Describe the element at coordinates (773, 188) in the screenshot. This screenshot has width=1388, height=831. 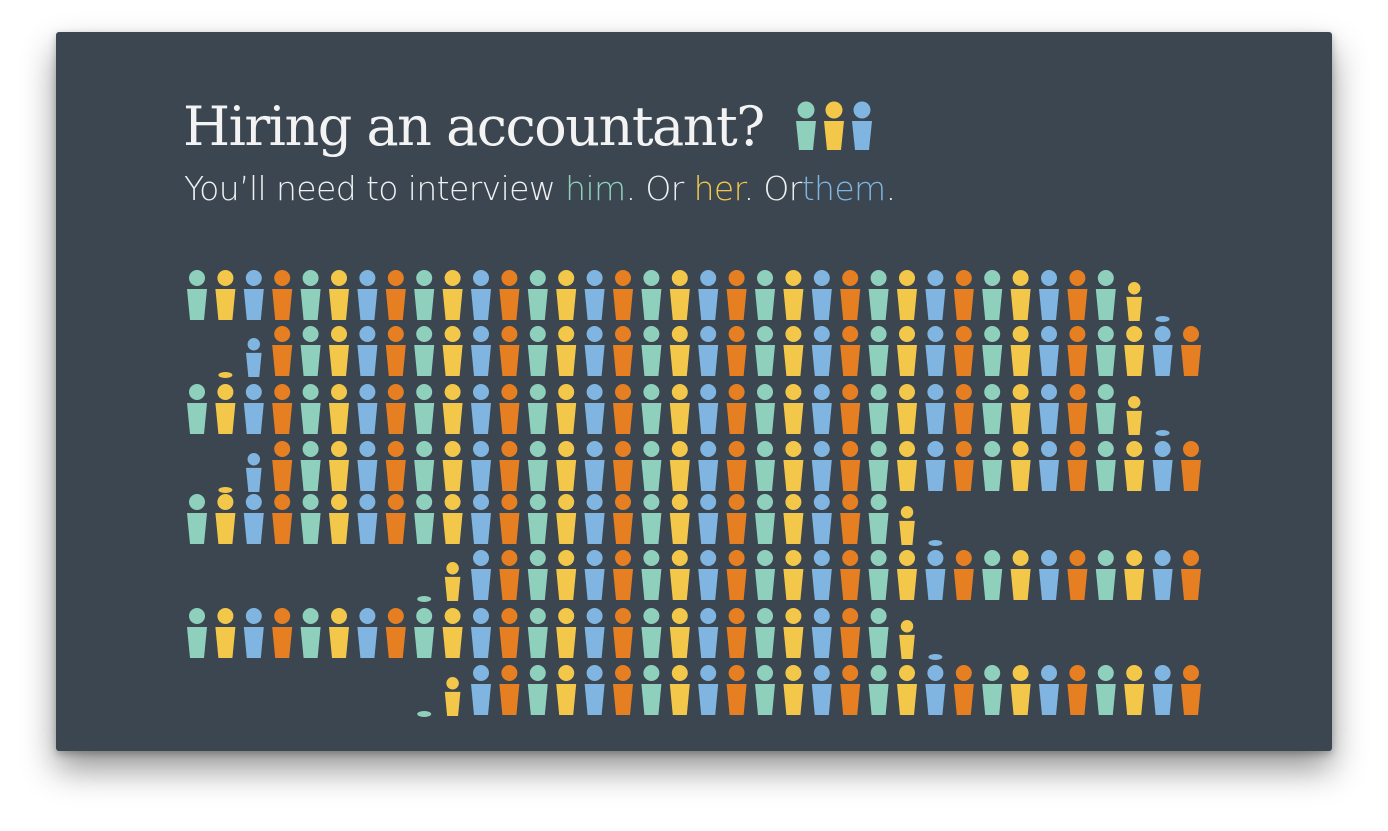
I see `subtitle-sep-2: . Or` at that location.